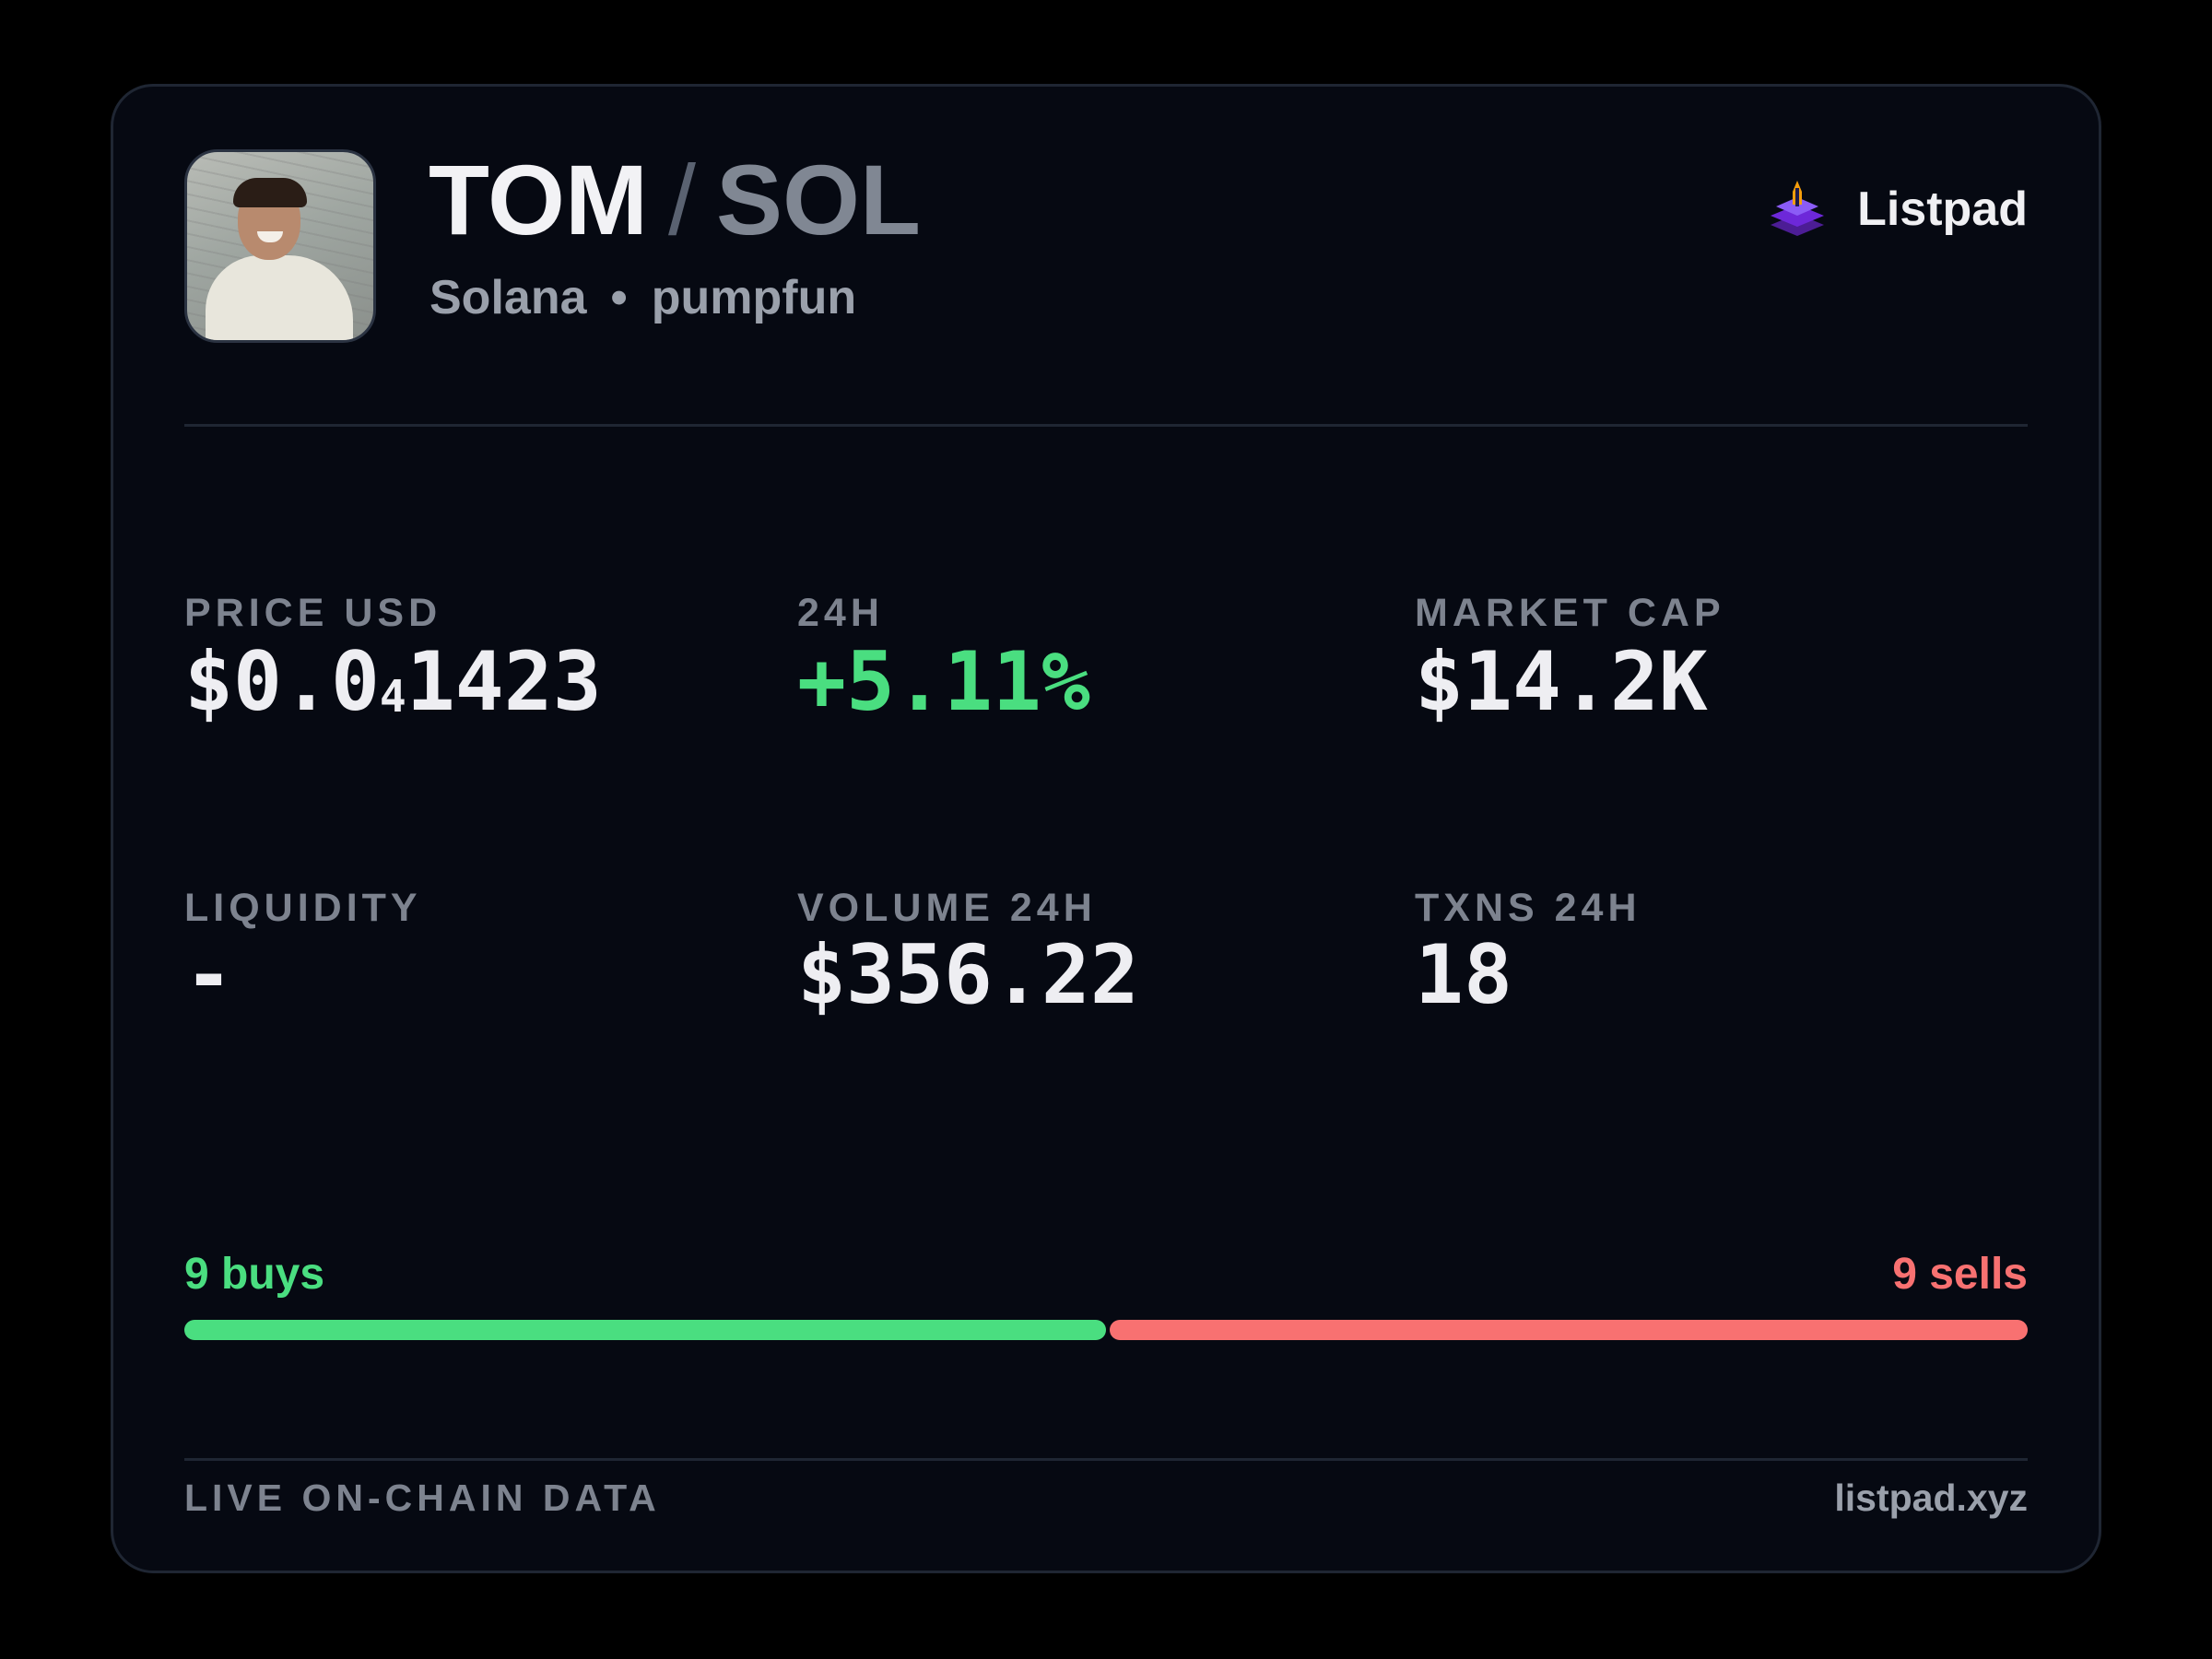 This screenshot has width=2212, height=1659. Describe the element at coordinates (208, 974) in the screenshot. I see `liquidity-value: -` at that location.